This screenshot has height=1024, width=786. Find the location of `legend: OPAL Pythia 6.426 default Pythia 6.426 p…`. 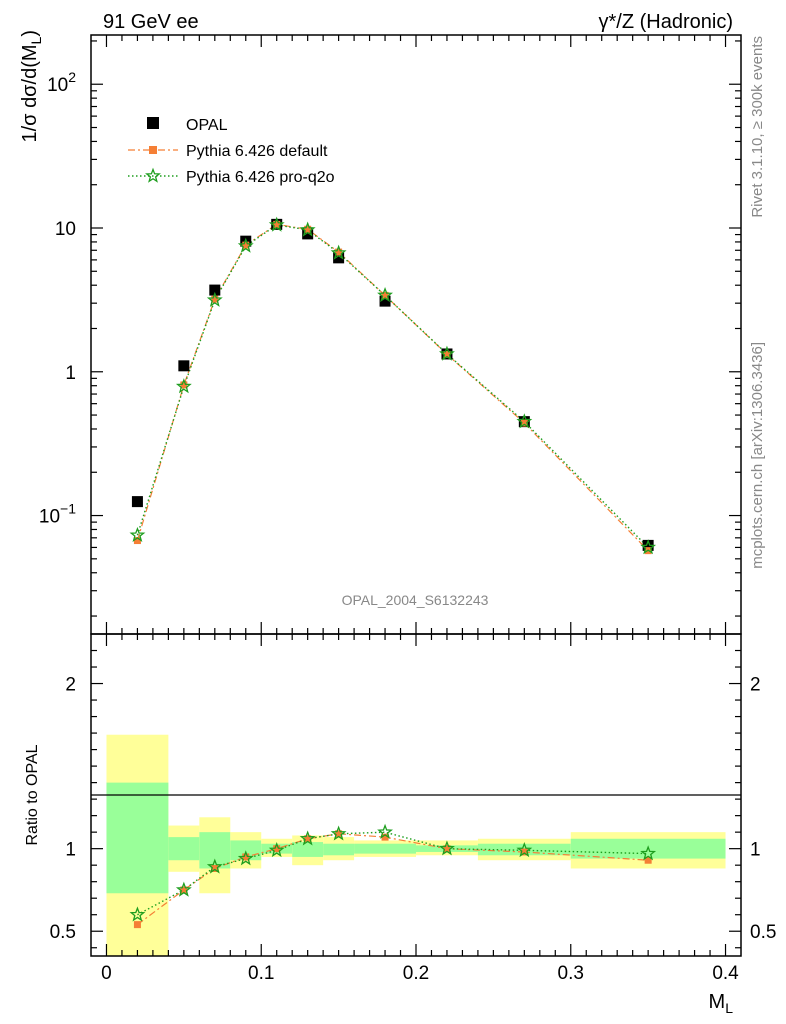

legend: OPAL Pythia 6.426 default Pythia 6.426 p… is located at coordinates (231, 151).